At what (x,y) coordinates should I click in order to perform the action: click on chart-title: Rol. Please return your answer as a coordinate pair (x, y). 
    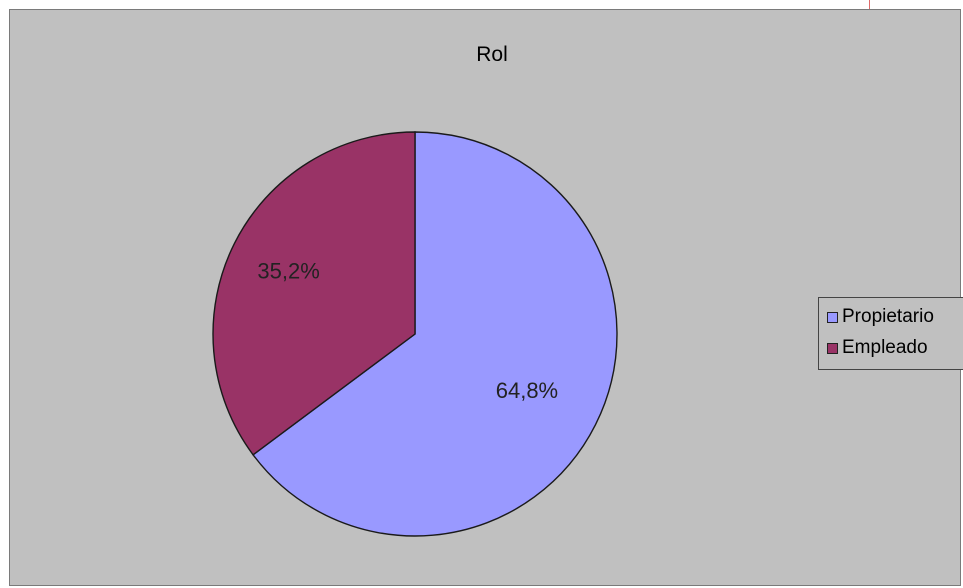
    Looking at the image, I should click on (492, 54).